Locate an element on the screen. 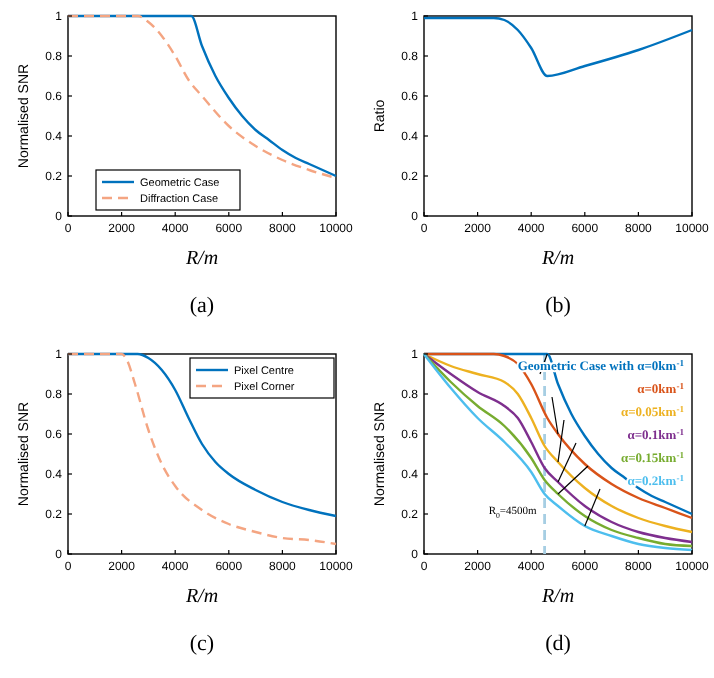 This screenshot has height=678, width=714. text: (c) is located at coordinates (202, 644).